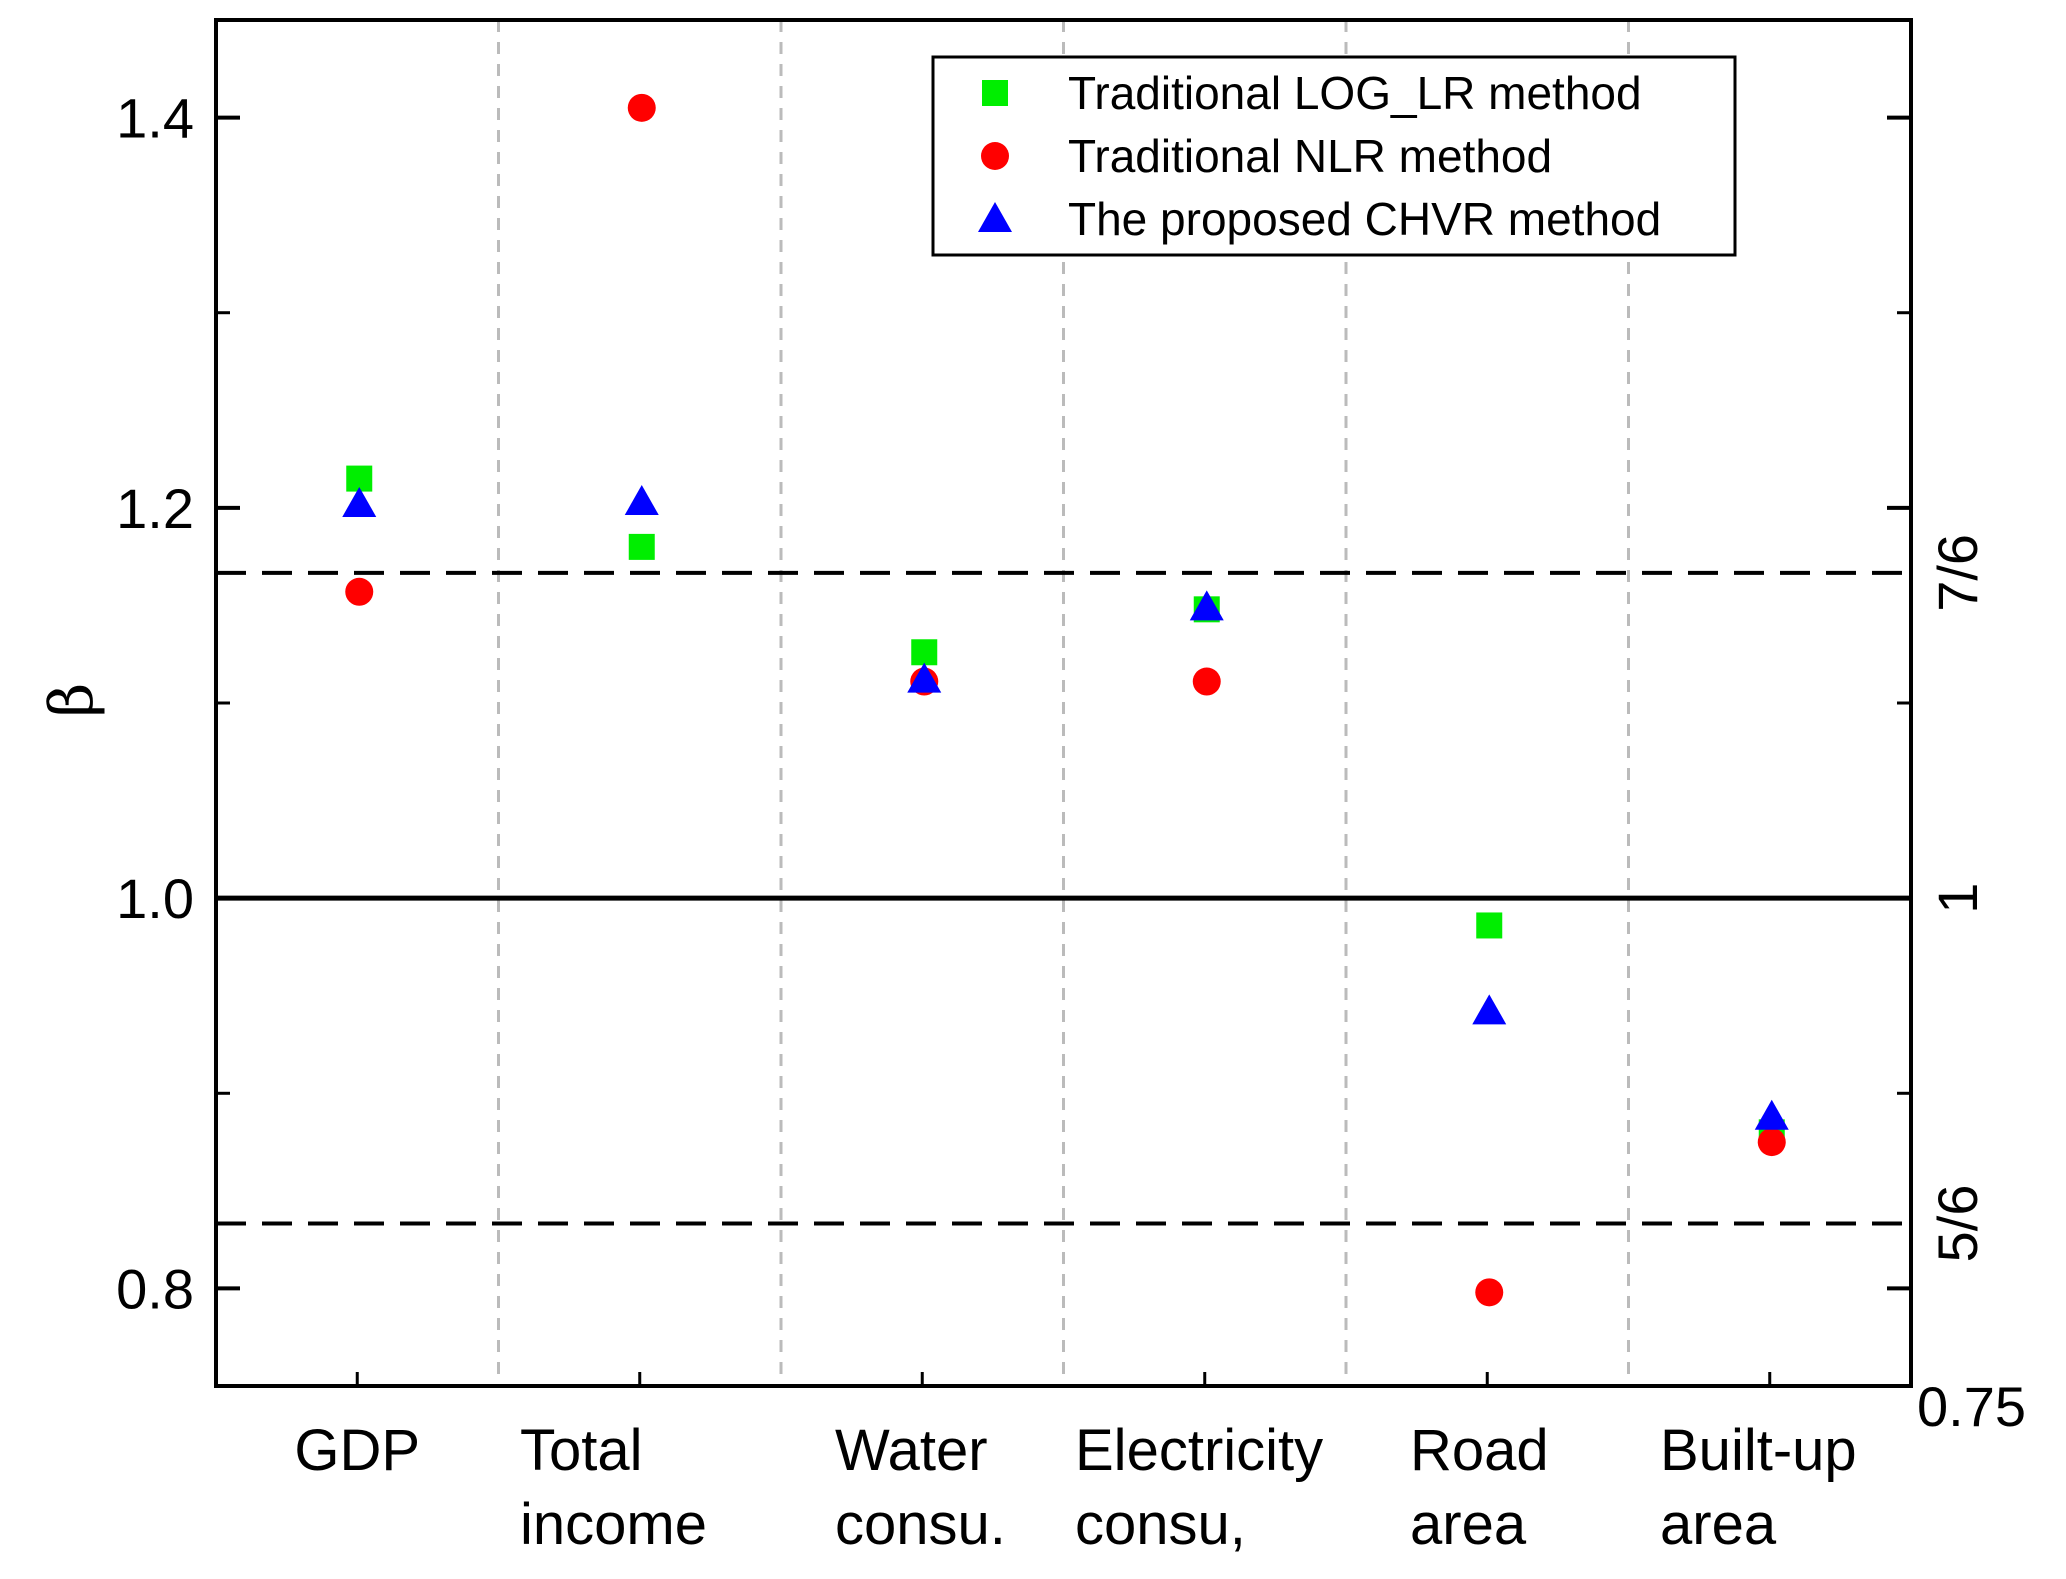 This screenshot has height=1579, width=2066. What do you see at coordinates (1758, 1487) in the screenshot?
I see `category-label: Built-up area` at bounding box center [1758, 1487].